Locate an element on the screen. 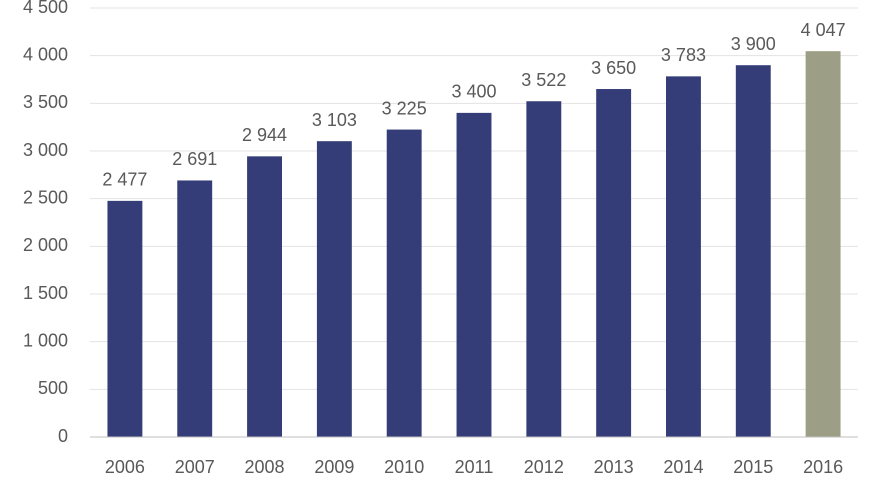  value-label: 3 103 is located at coordinates (334, 120).